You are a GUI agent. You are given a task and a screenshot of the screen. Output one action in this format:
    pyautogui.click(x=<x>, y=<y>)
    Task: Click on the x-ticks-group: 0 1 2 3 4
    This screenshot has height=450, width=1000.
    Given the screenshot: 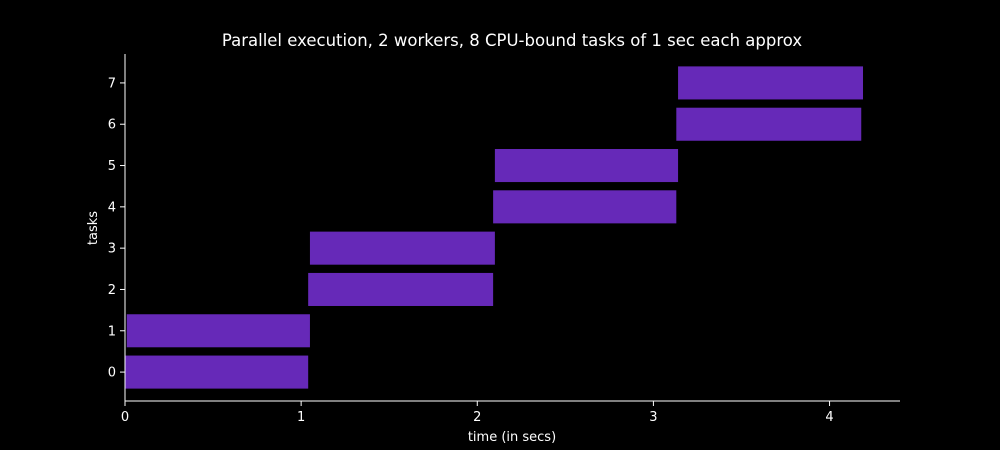 What is the action you would take?
    pyautogui.click(x=477, y=413)
    